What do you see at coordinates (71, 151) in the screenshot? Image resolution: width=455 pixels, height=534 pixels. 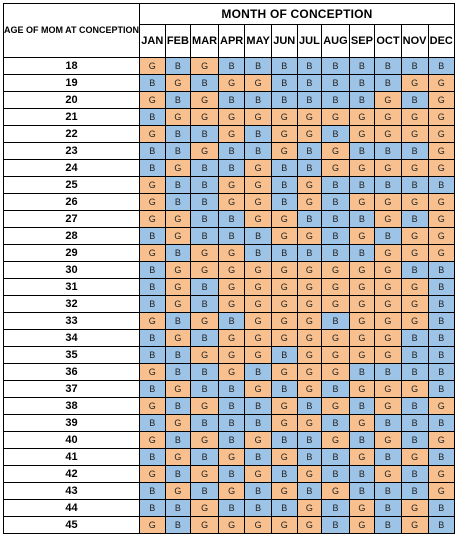 I see `age-label: 23` at bounding box center [71, 151].